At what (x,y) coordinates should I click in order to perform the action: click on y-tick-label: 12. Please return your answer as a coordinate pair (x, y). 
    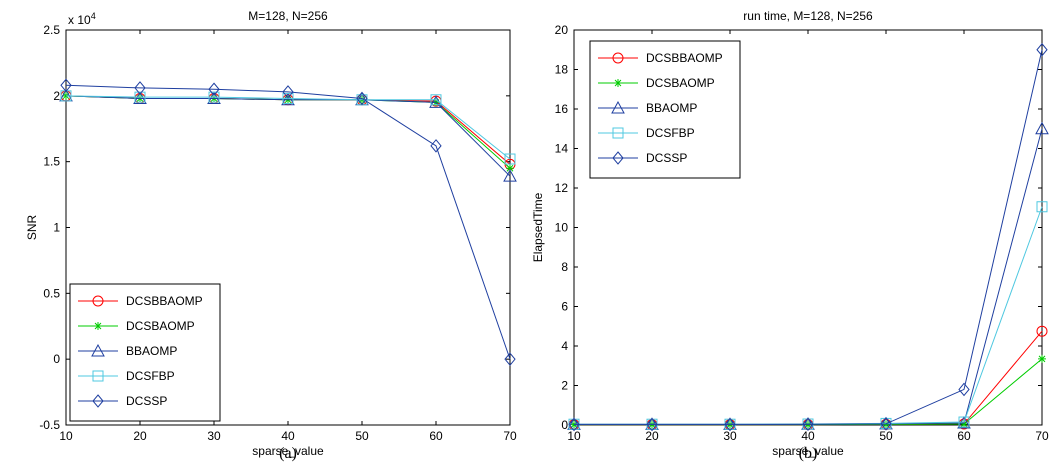
    Looking at the image, I should click on (562, 188).